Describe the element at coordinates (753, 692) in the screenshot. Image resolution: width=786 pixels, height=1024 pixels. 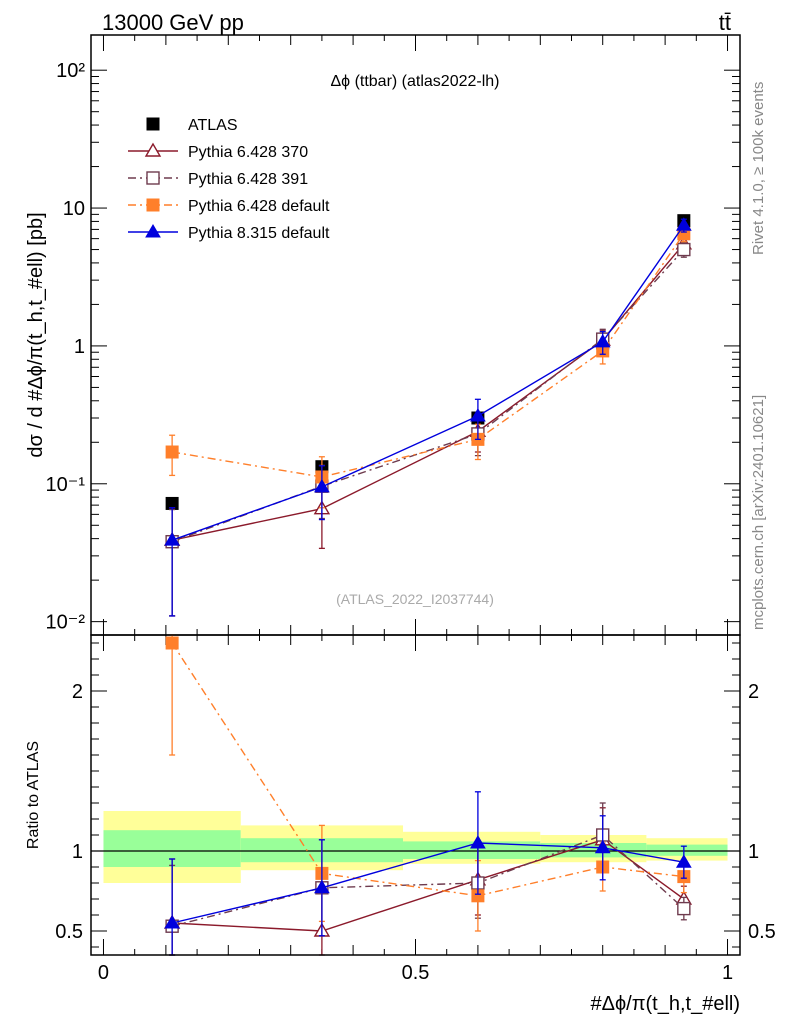
I see `ratio-y-tick-label-right: 2` at that location.